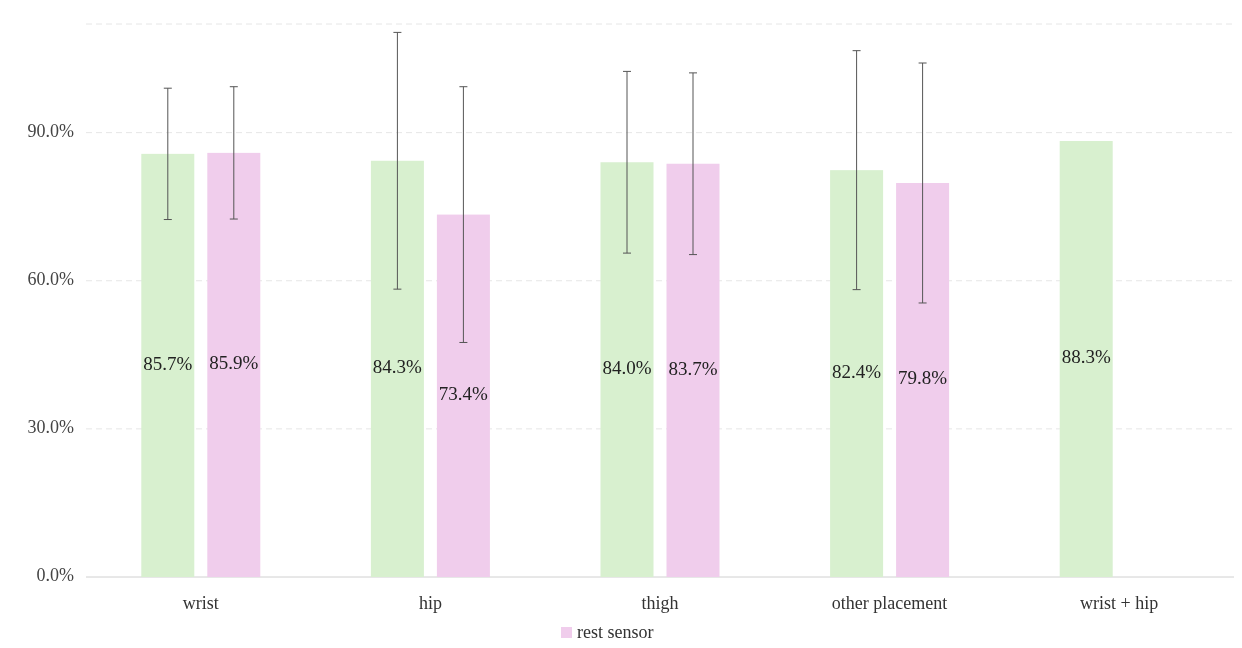 This screenshot has width=1242, height=648. Describe the element at coordinates (1119, 603) in the screenshot. I see `x-tick-label: wrist + hip` at that location.